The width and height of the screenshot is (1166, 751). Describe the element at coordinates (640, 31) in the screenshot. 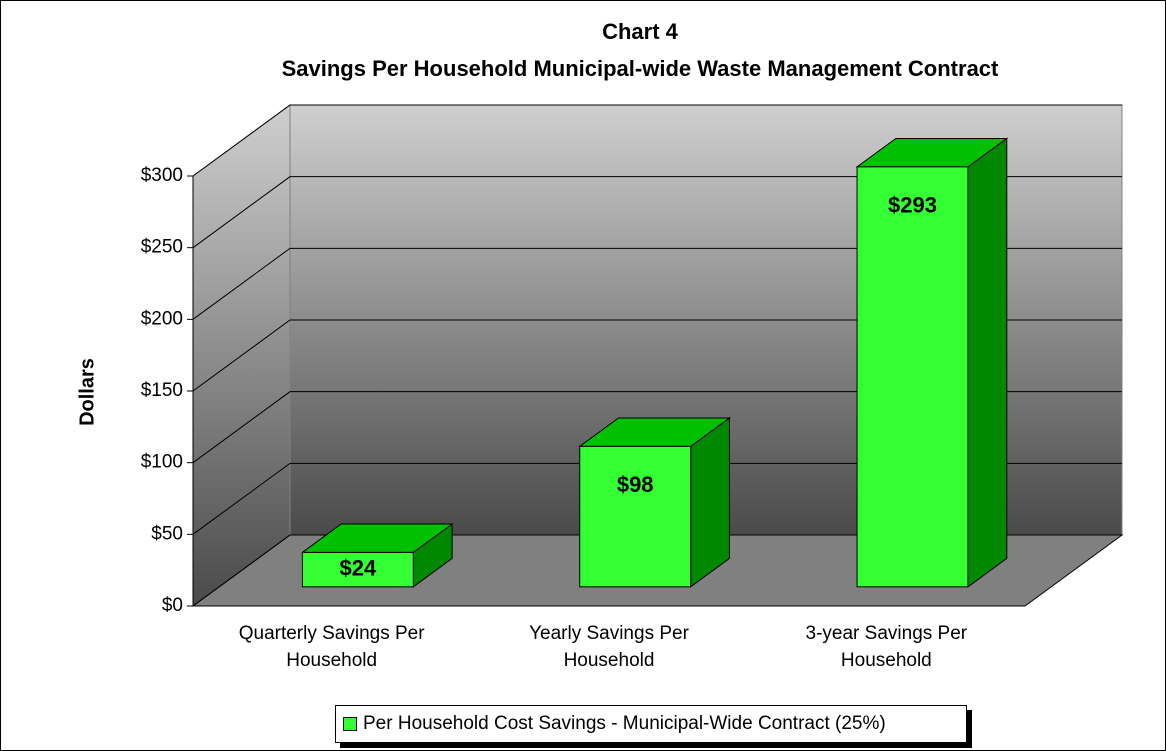

I see `chart-title: Chart 4` at that location.